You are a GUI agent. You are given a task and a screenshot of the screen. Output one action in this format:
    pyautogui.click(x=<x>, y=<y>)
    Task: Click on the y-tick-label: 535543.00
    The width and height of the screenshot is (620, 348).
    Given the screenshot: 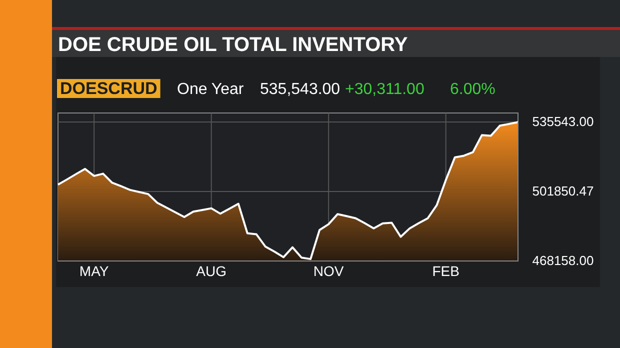 What is the action you would take?
    pyautogui.click(x=563, y=122)
    